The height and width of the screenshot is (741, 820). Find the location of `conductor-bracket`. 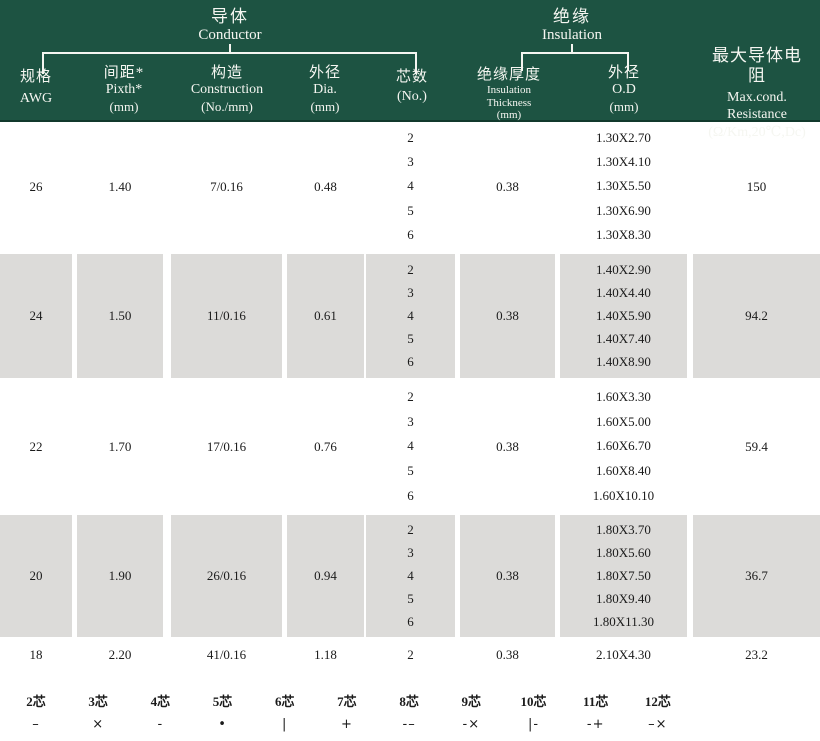

conductor-bracket is located at coordinates (229, 63).